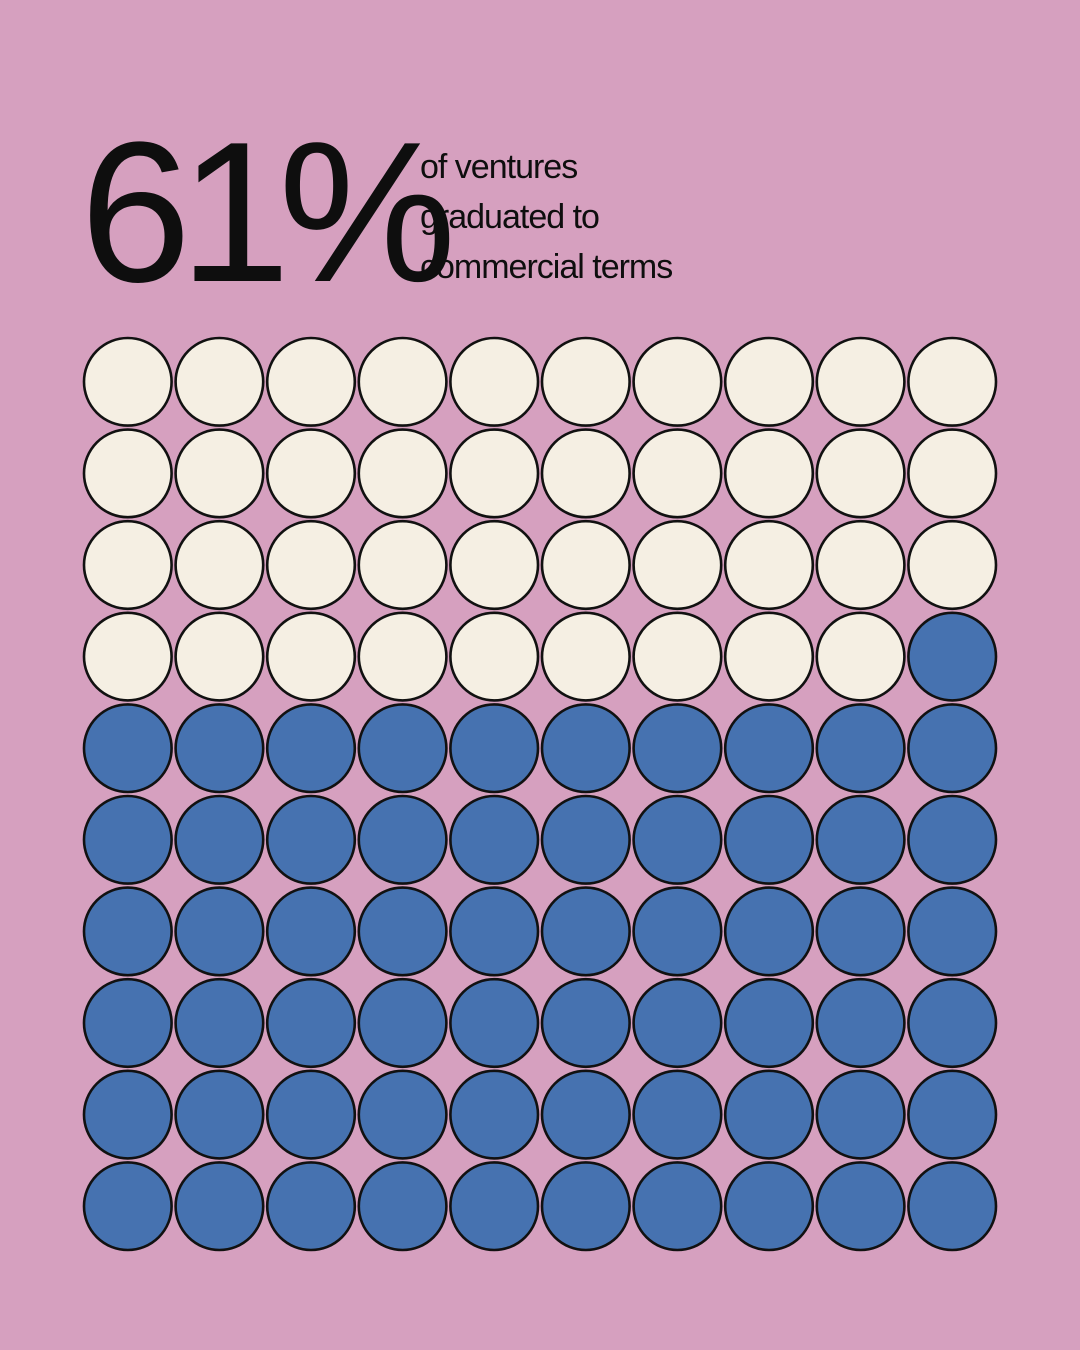 The width and height of the screenshot is (1080, 1350). What do you see at coordinates (499, 167) in the screenshot?
I see `caption-line-1: of ventures` at bounding box center [499, 167].